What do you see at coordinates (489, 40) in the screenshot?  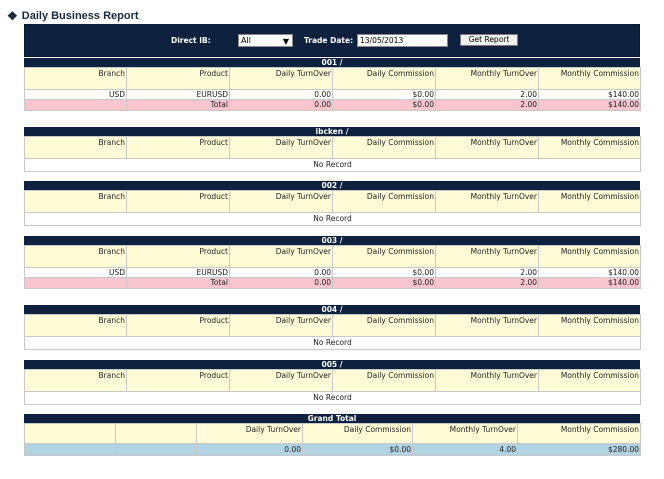 I see `get-report-button: Get Report` at bounding box center [489, 40].